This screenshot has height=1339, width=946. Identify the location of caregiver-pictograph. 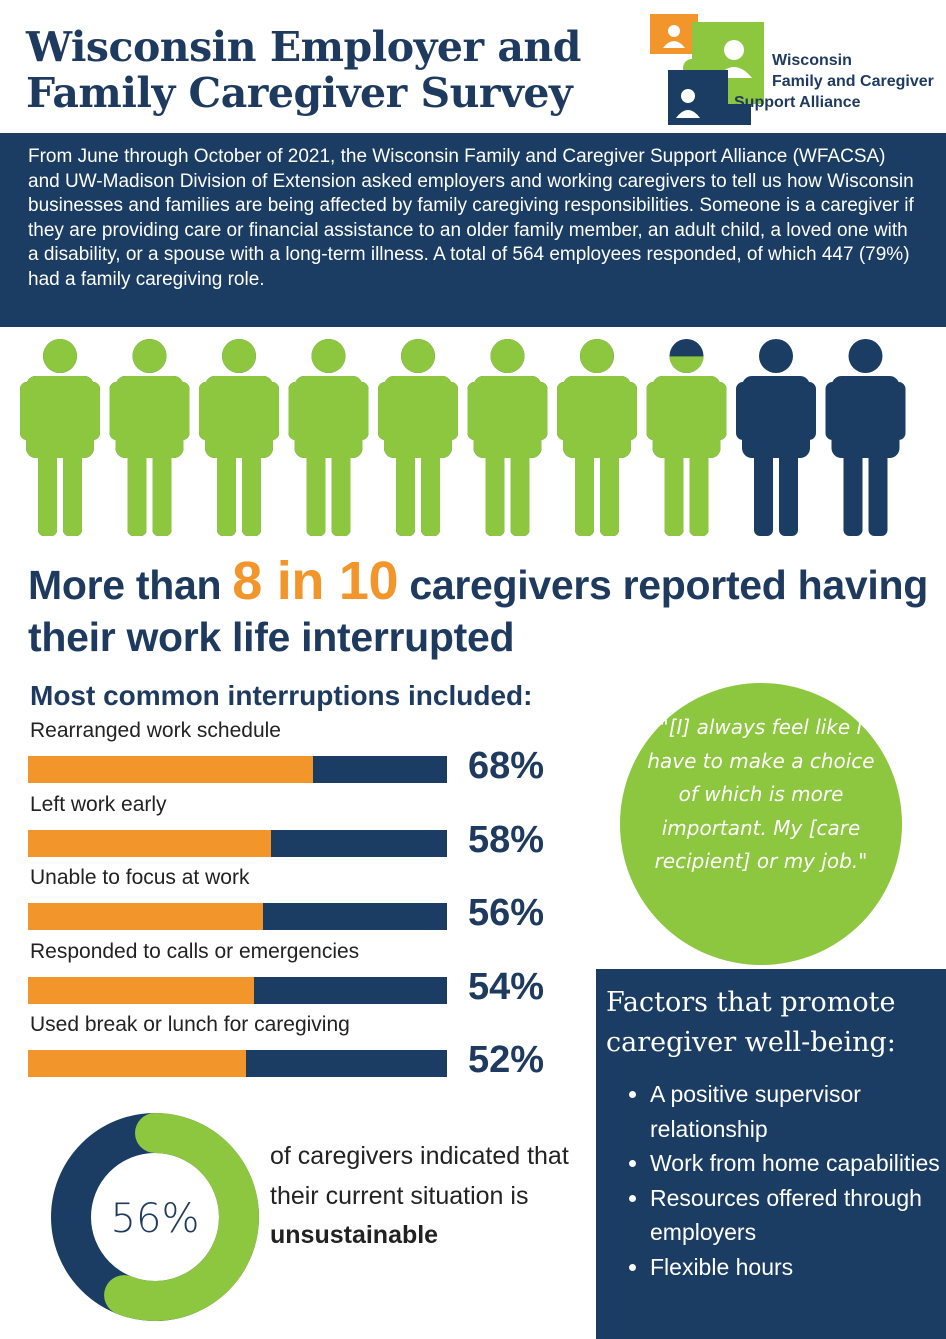
(463, 437).